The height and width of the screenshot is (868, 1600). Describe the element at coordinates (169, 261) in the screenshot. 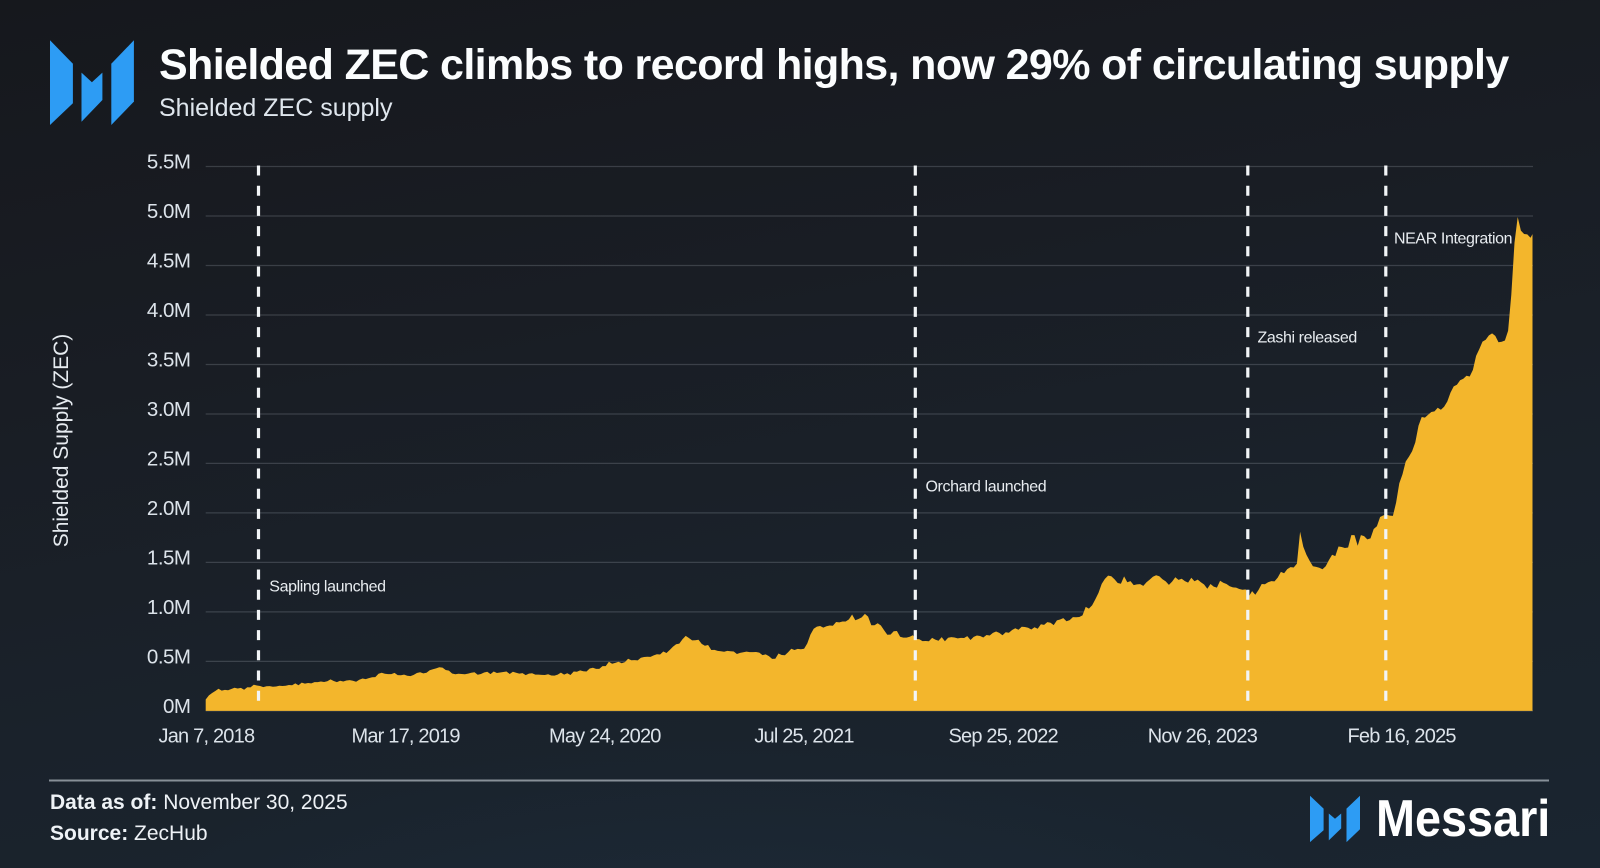

I see `svg-text: 4.5M` at that location.